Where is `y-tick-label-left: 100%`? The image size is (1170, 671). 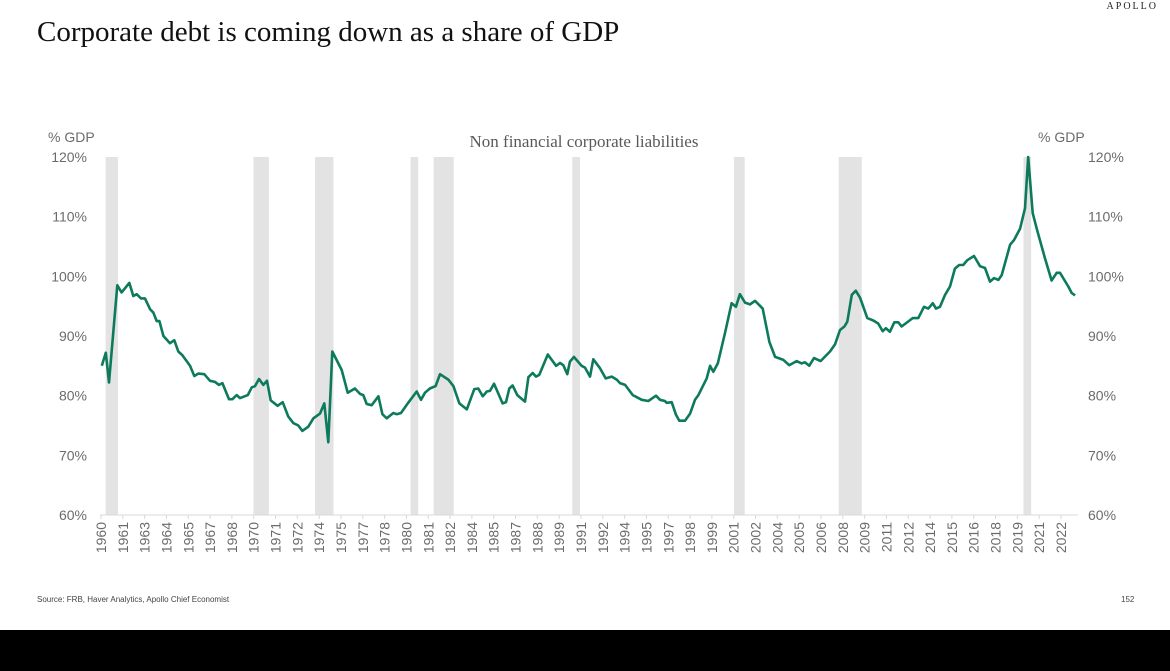 y-tick-label-left: 100% is located at coordinates (69, 276).